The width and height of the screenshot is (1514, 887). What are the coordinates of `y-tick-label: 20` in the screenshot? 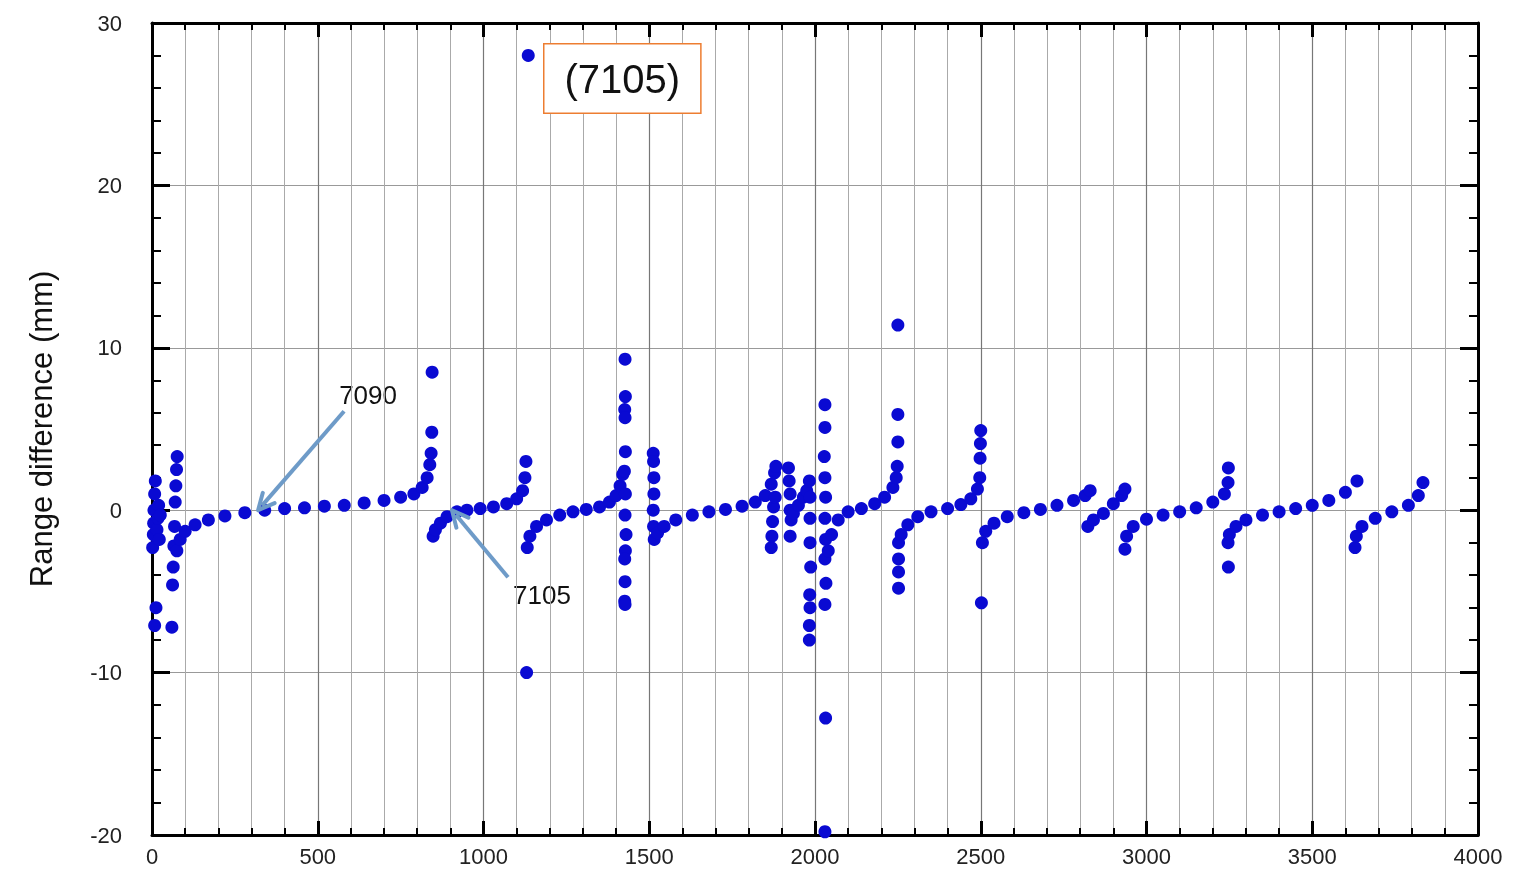 It's located at (109, 185).